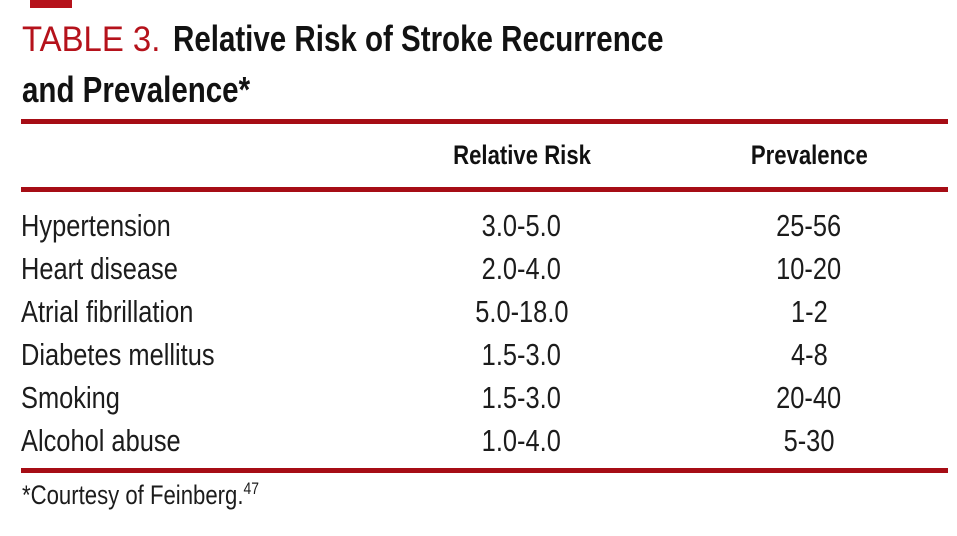 Image resolution: width=957 pixels, height=536 pixels. I want to click on spacer-row, so click(484, 195).